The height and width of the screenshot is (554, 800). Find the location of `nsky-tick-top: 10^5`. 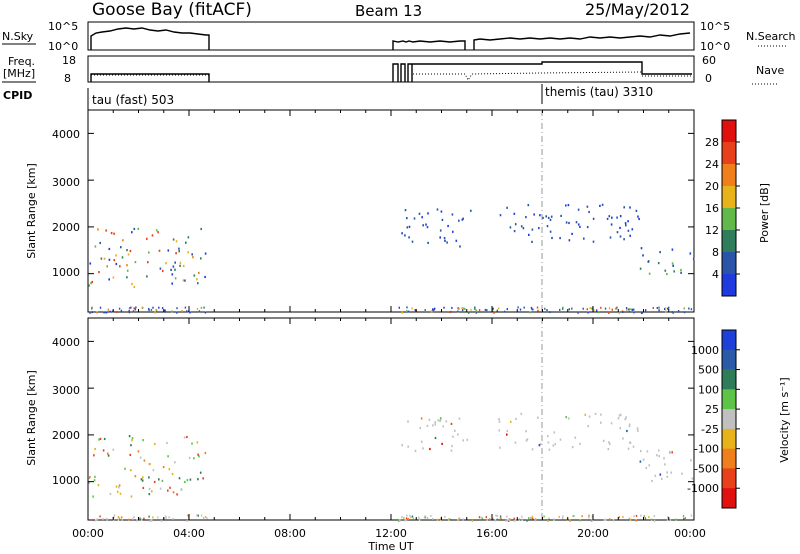

nsky-tick-top: 10^5 is located at coordinates (63, 26).